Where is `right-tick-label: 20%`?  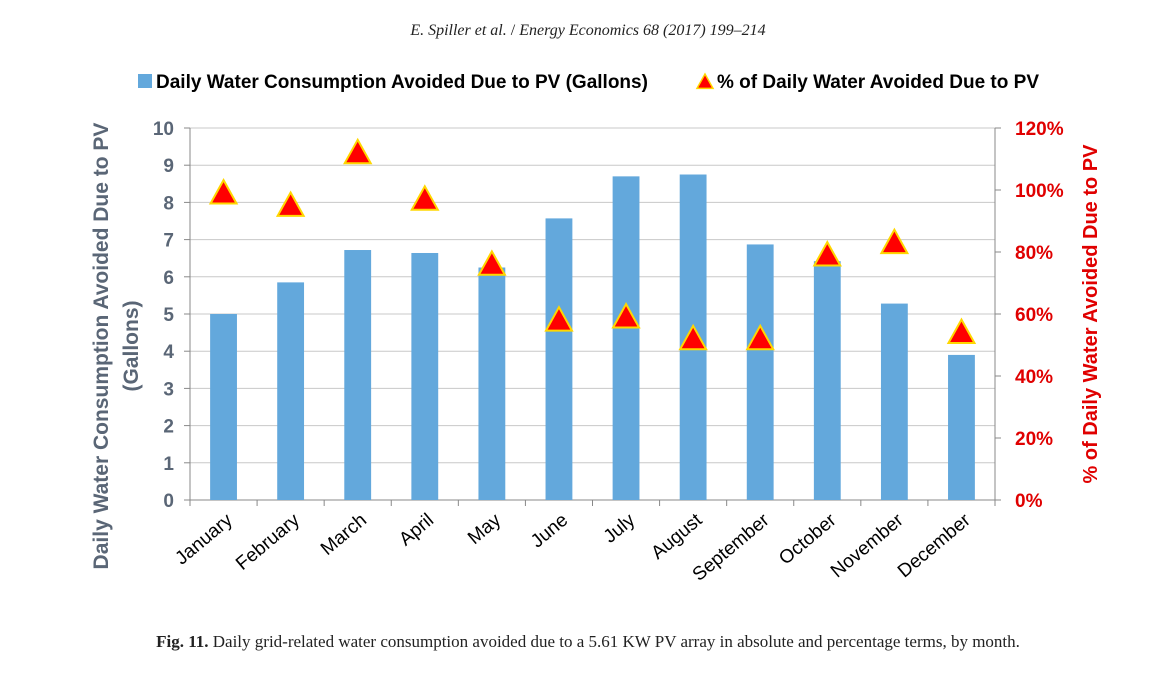
right-tick-label: 20% is located at coordinates (1034, 439).